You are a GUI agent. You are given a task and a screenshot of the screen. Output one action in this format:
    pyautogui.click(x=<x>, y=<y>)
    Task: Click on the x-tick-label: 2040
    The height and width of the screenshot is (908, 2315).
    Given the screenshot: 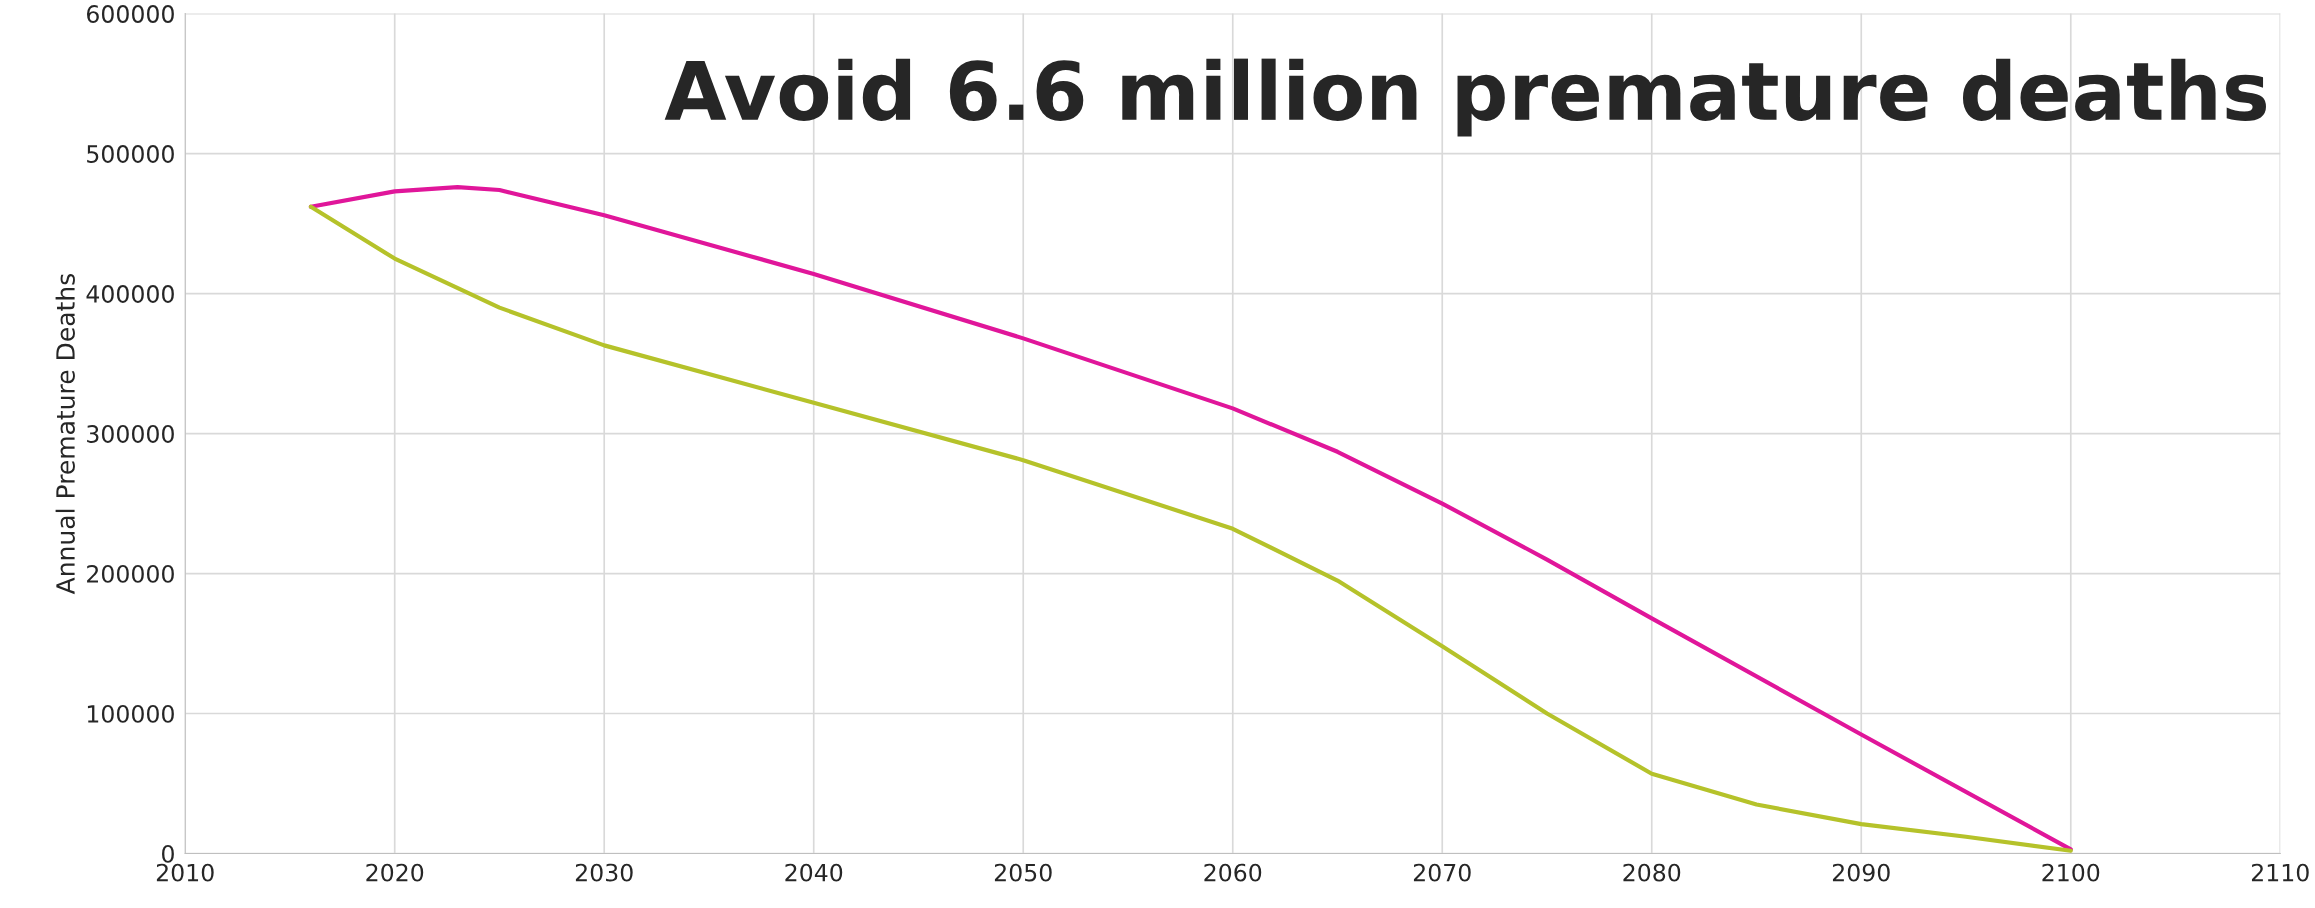 What is the action you would take?
    pyautogui.click(x=814, y=872)
    